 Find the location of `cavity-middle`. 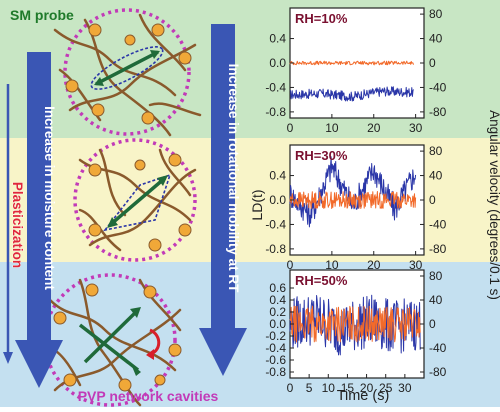

cavity-middle is located at coordinates (135, 200).